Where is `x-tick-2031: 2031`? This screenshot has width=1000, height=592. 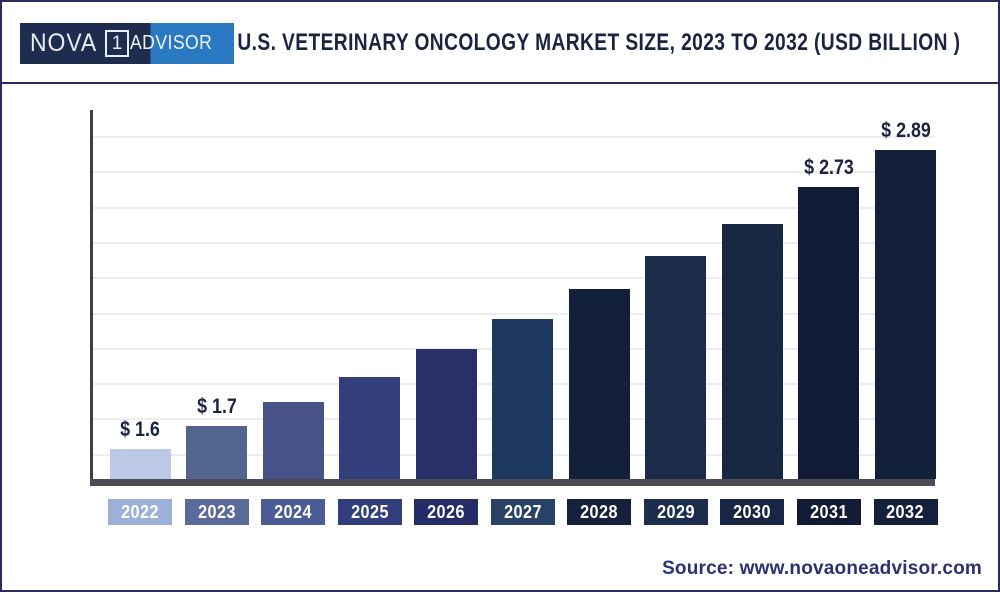
x-tick-2031: 2031 is located at coordinates (828, 512).